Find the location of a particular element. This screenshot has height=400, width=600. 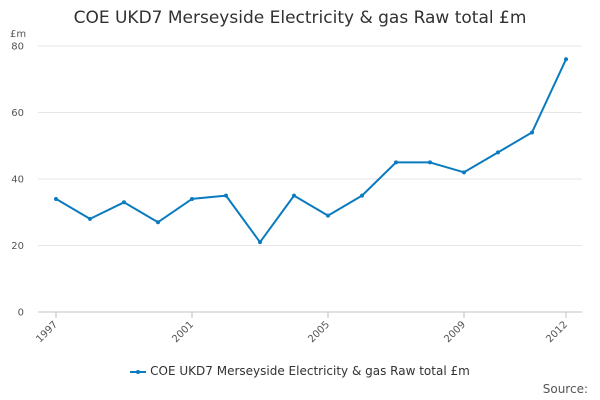

source-label: Source: is located at coordinates (565, 389).